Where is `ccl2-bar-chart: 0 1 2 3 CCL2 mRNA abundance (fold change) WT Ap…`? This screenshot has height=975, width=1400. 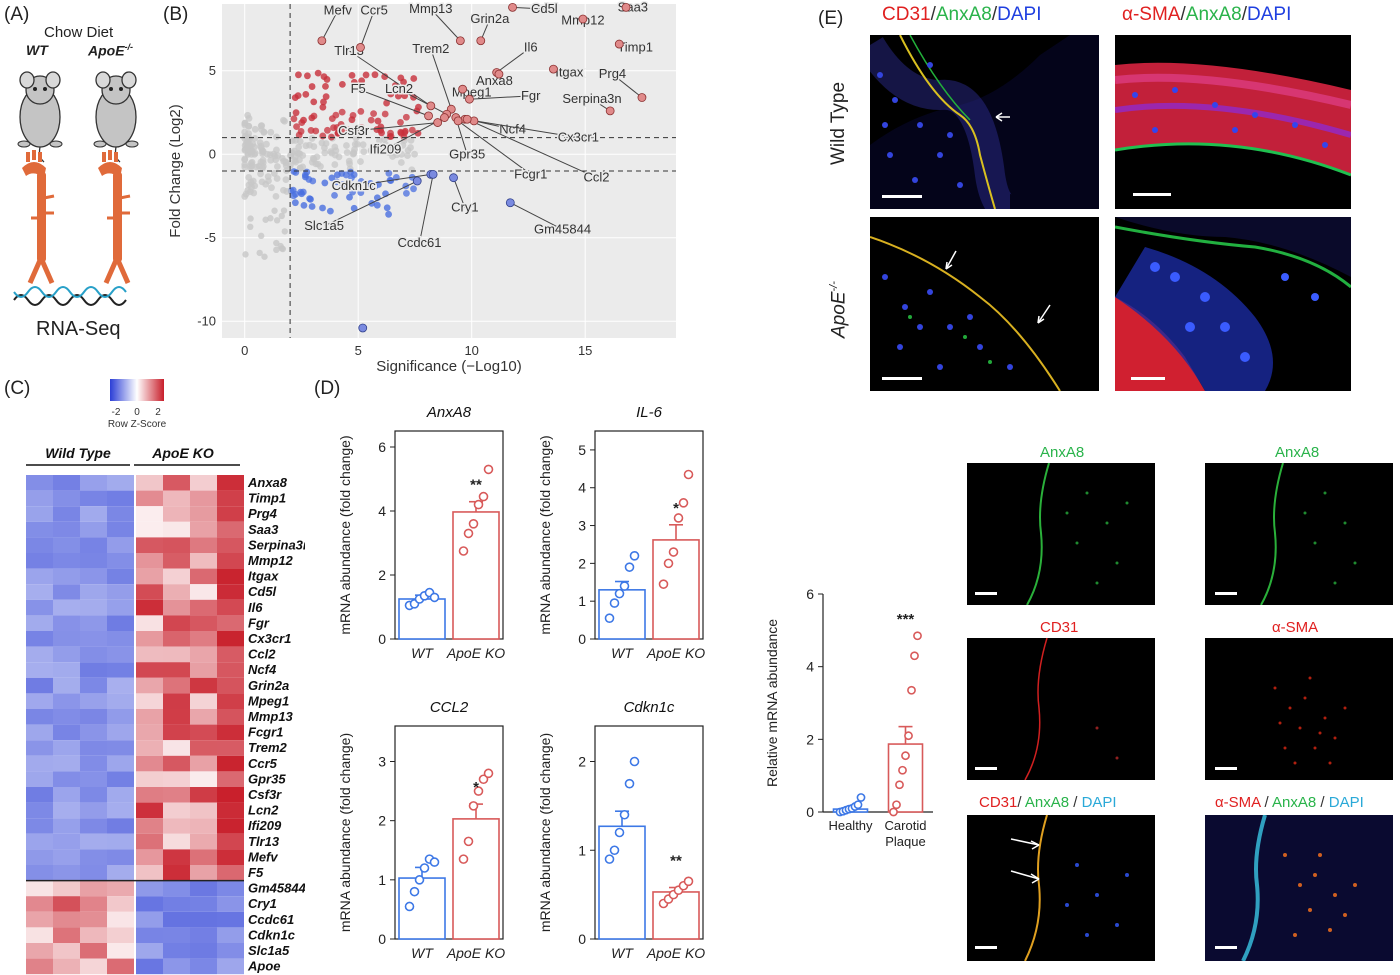
ccl2-bar-chart: 0 1 2 3 CCL2 mRNA abundance (fold change) WT Ap… is located at coordinates (421, 830).